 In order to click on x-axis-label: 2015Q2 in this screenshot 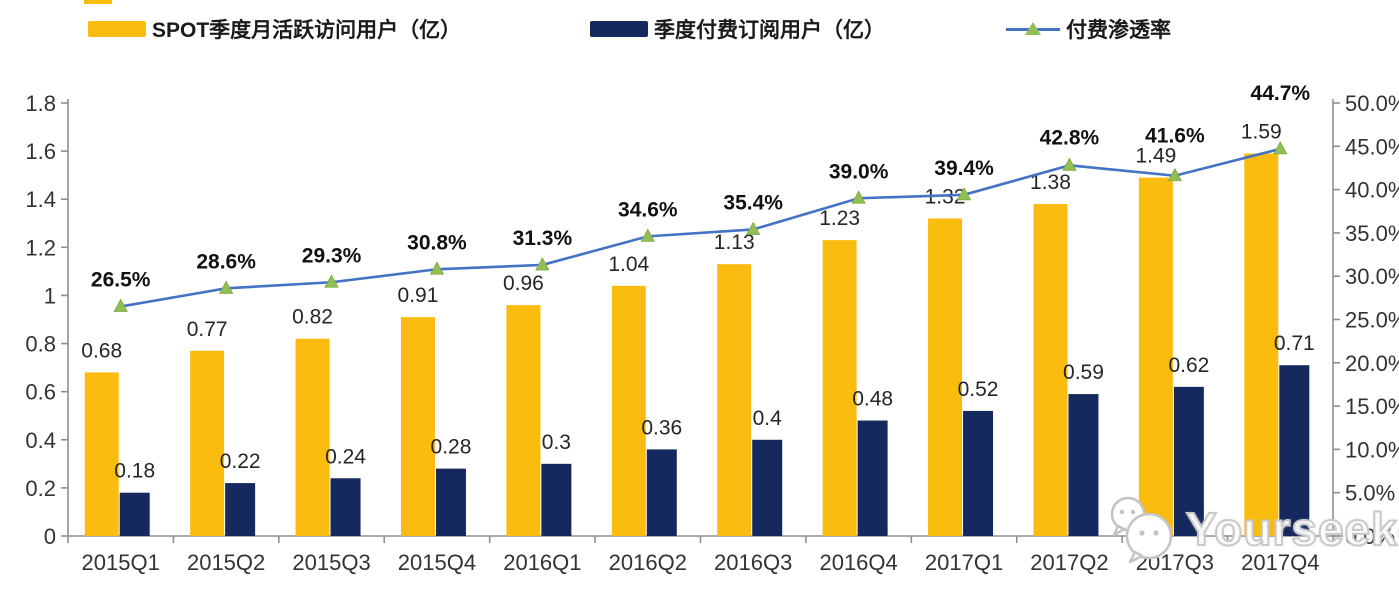, I will do `click(226, 562)`.